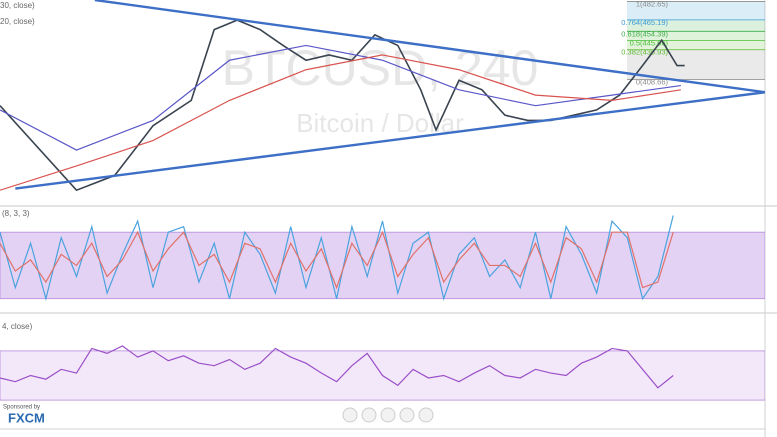  Describe the element at coordinates (644, 33) in the screenshot. I see `fib-label: 0.618(454.39)` at that location.